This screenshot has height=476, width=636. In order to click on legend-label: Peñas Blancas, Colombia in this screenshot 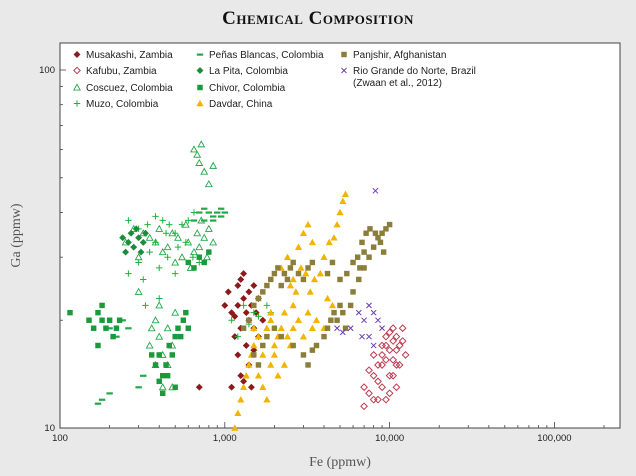, I will do `click(266, 55)`.